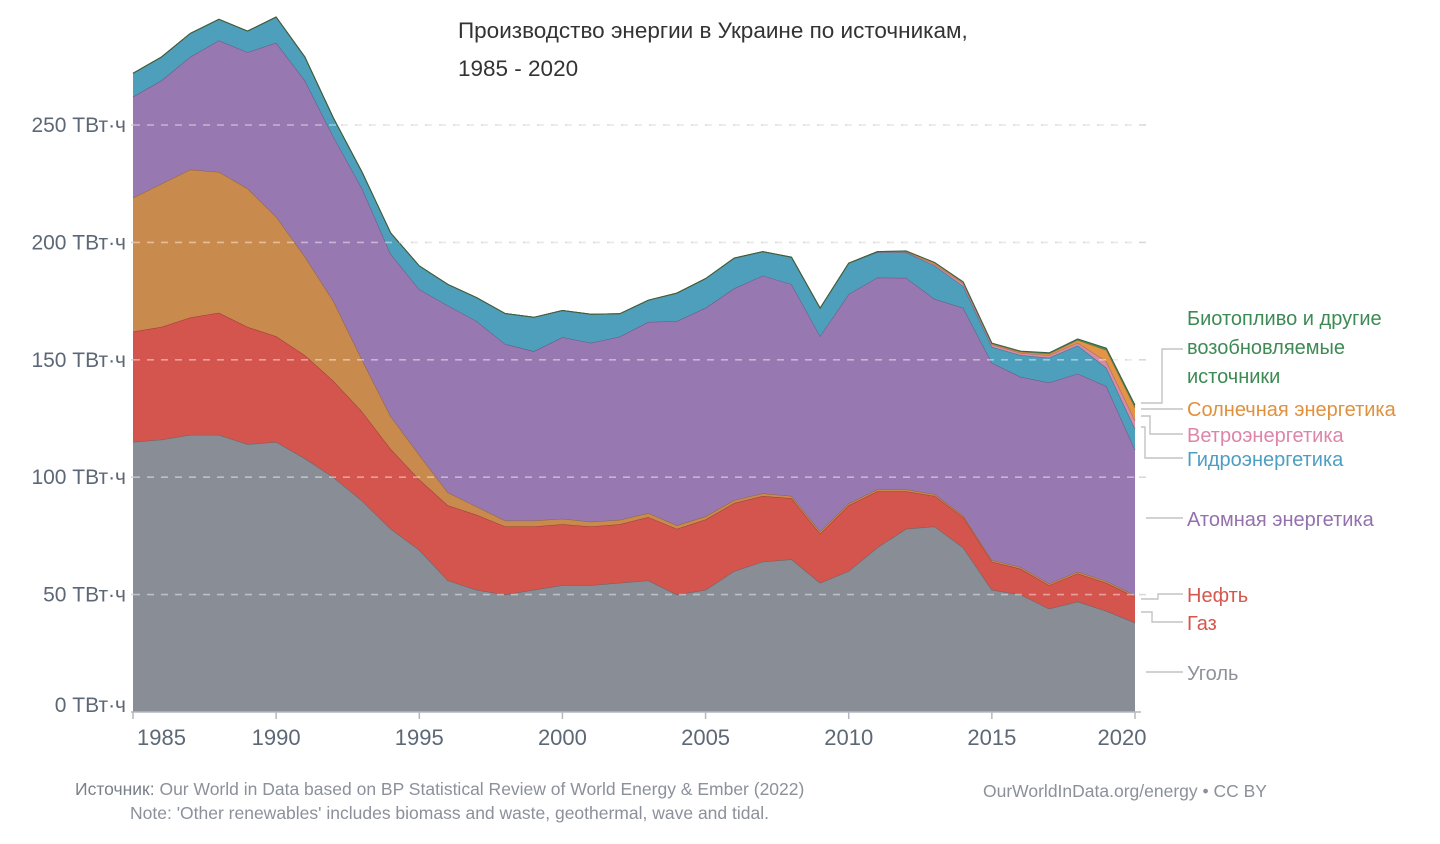 This screenshot has height=844, width=1440. I want to click on x-axis-label-1985: 1985, so click(161, 737).